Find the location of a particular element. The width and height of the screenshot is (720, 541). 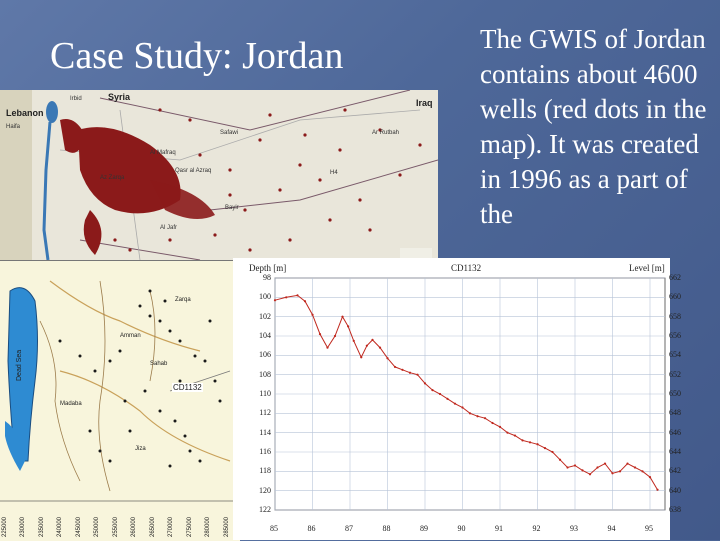

map-label-zarqa: Az Zarqa is located at coordinates (112, 178).